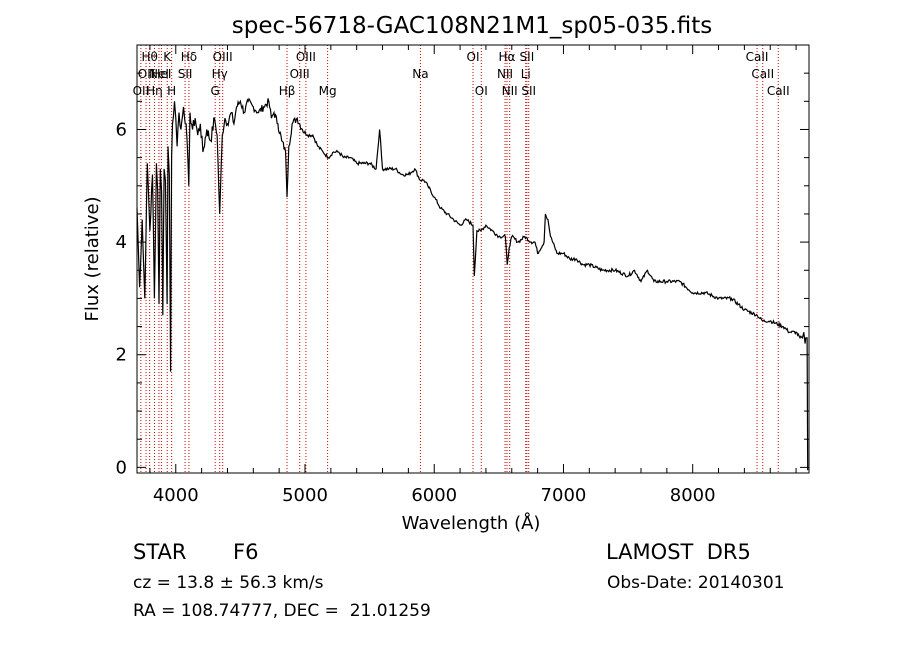 This screenshot has width=900, height=653. What do you see at coordinates (528, 91) in the screenshot?
I see `line-marker-label-25: SII` at bounding box center [528, 91].